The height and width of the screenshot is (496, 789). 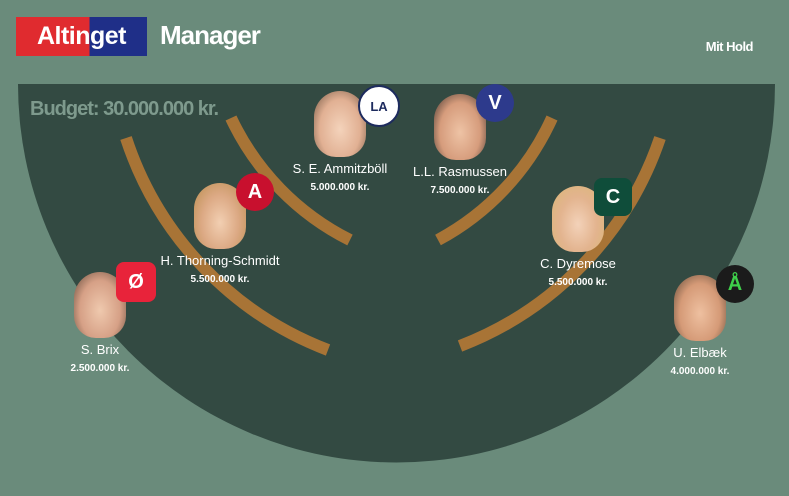 I want to click on bench-left-outer, so click(x=225, y=246).